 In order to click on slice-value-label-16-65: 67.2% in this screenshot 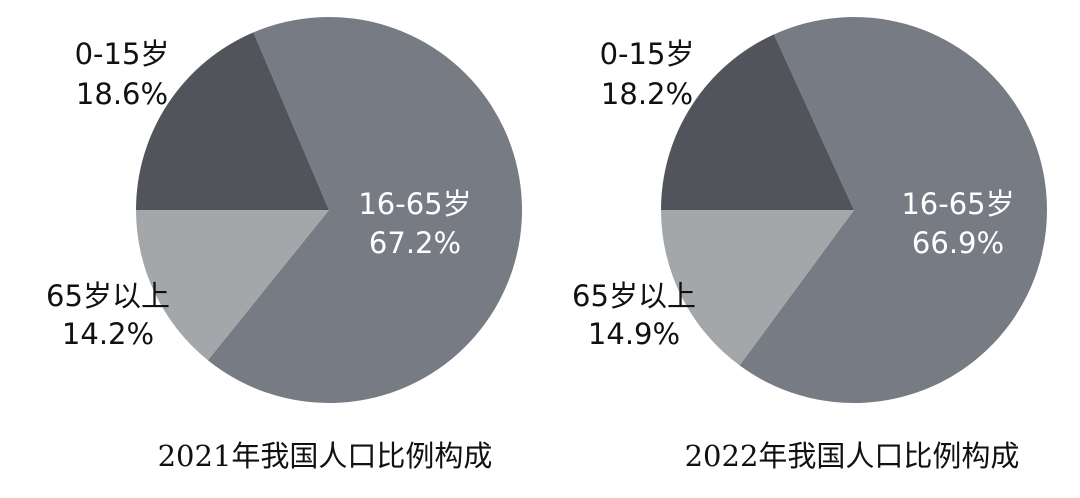, I will do `click(415, 243)`.